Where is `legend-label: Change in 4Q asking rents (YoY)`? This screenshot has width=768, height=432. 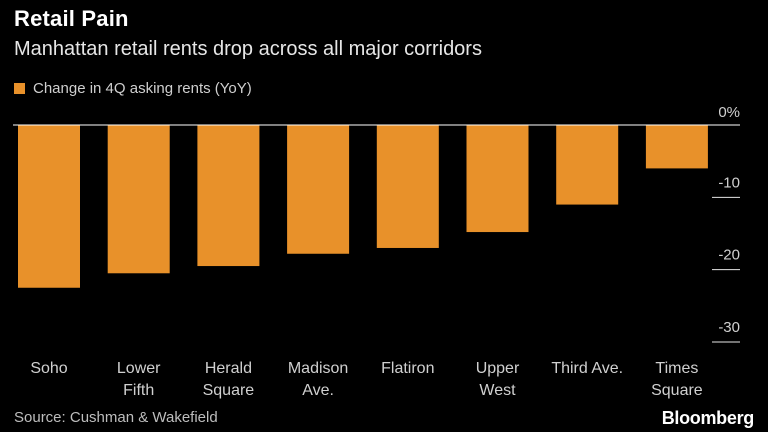 legend-label: Change in 4Q asking rents (YoY) is located at coordinates (142, 88).